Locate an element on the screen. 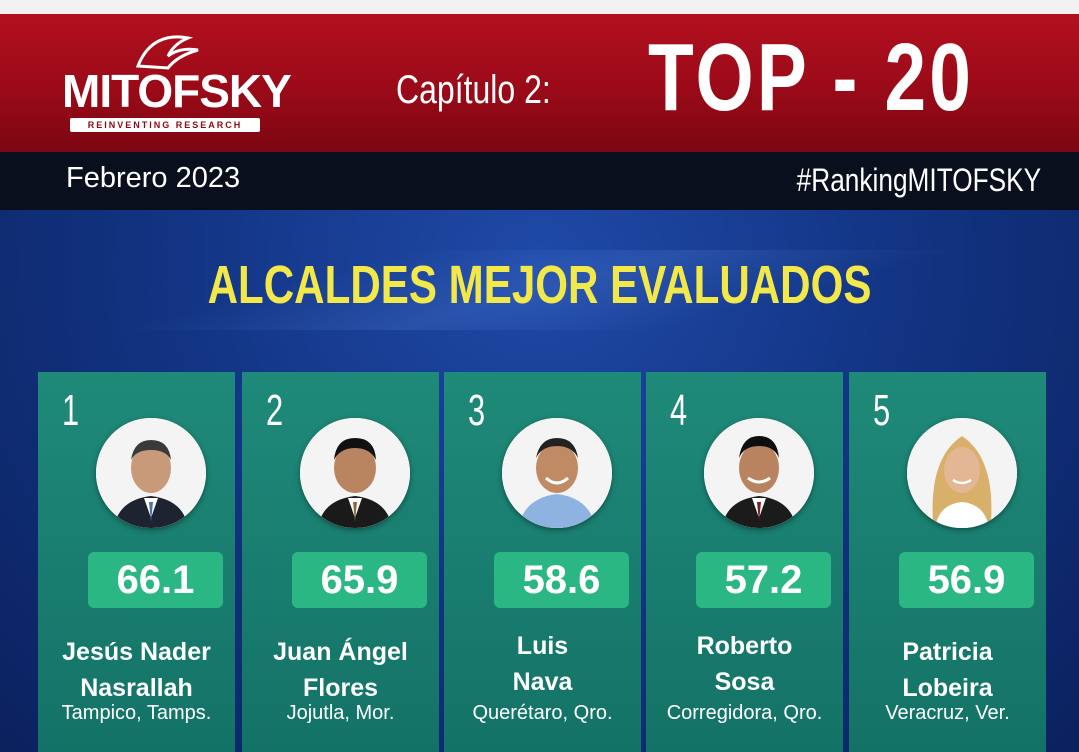 The width and height of the screenshot is (1079, 752). date-label: Febrero 2023 is located at coordinates (153, 178).